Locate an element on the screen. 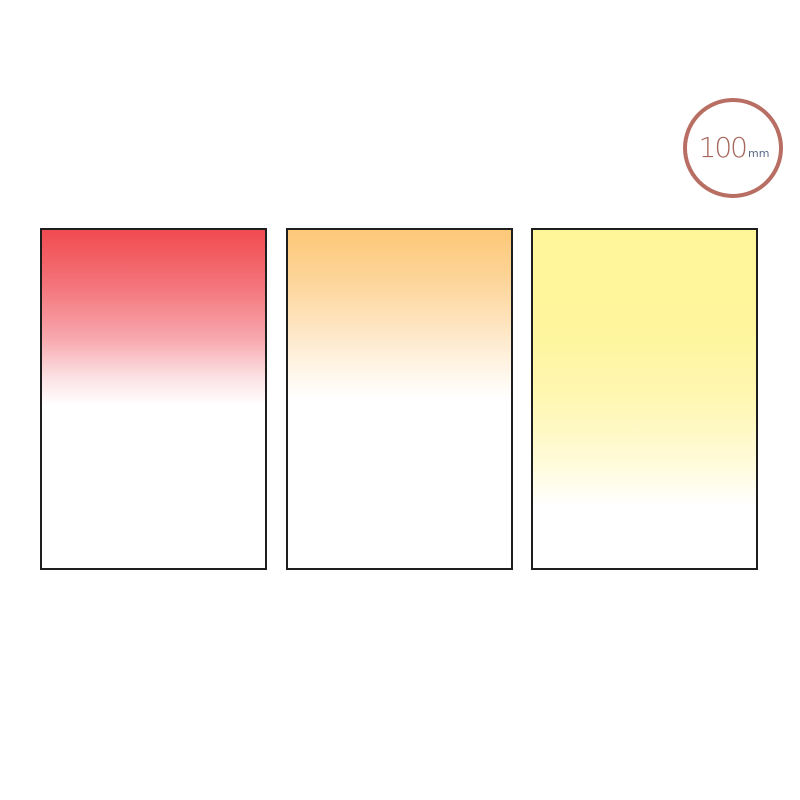 The image size is (800, 800). yellow-graduated-filter is located at coordinates (644, 399).